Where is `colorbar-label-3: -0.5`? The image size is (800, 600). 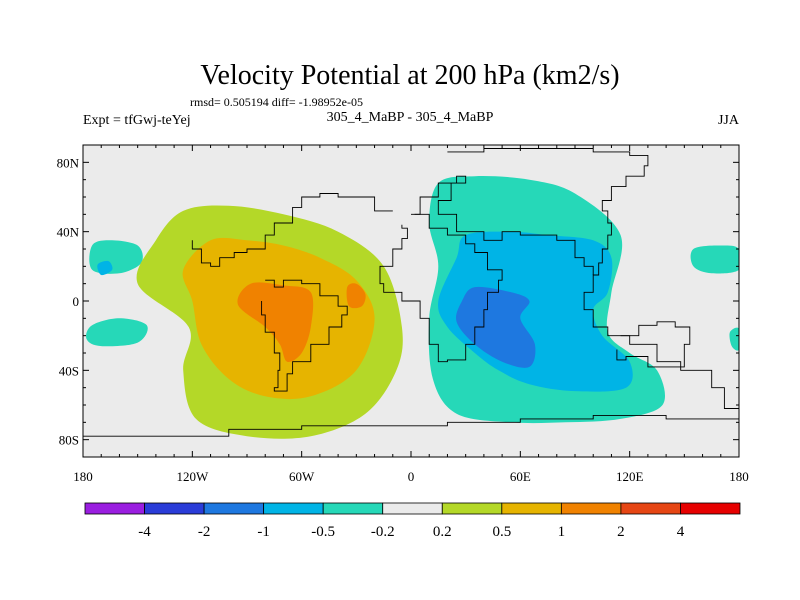 colorbar-label-3: -0.5 is located at coordinates (323, 532).